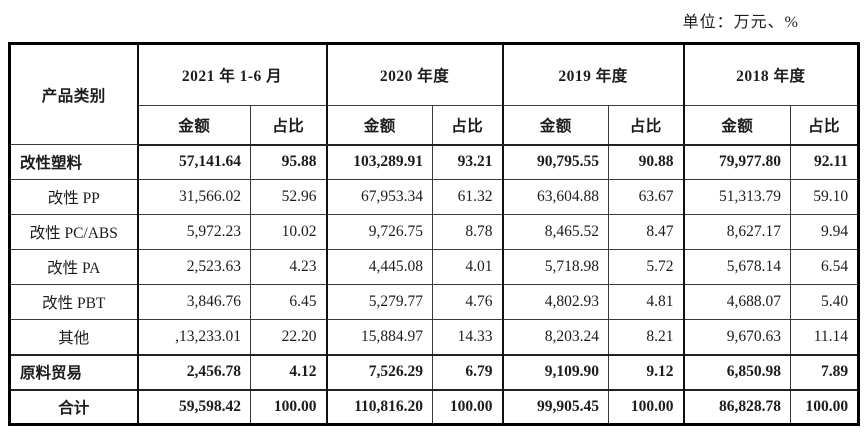 The image size is (865, 445). I want to click on cell-value: 57,141.64, so click(193, 162).